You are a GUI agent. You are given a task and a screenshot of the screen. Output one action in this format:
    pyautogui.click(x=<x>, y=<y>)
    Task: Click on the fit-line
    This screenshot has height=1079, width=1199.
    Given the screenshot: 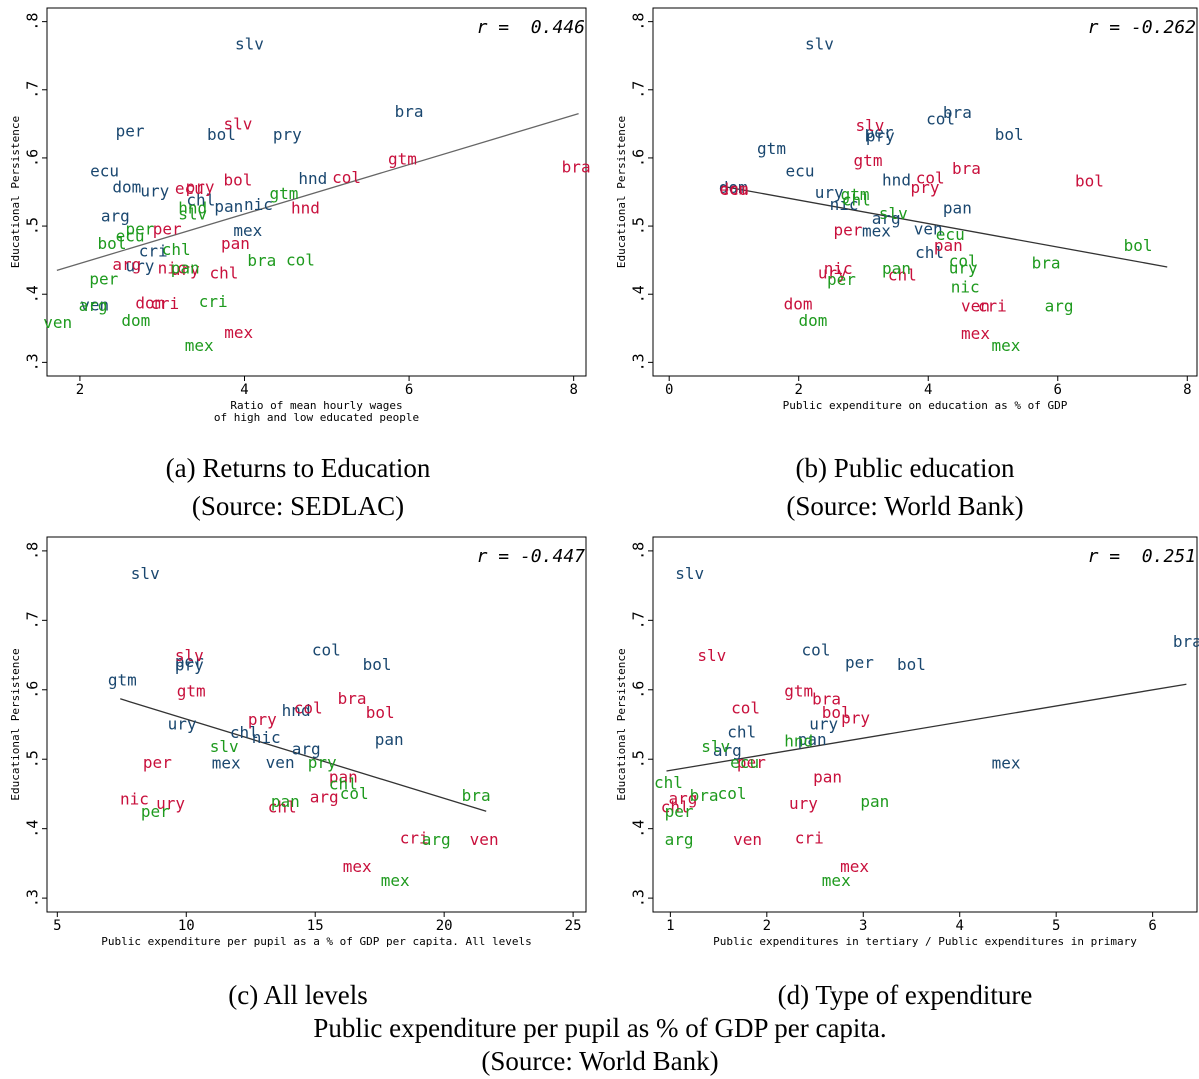 What is the action you would take?
    pyautogui.click(x=303, y=755)
    